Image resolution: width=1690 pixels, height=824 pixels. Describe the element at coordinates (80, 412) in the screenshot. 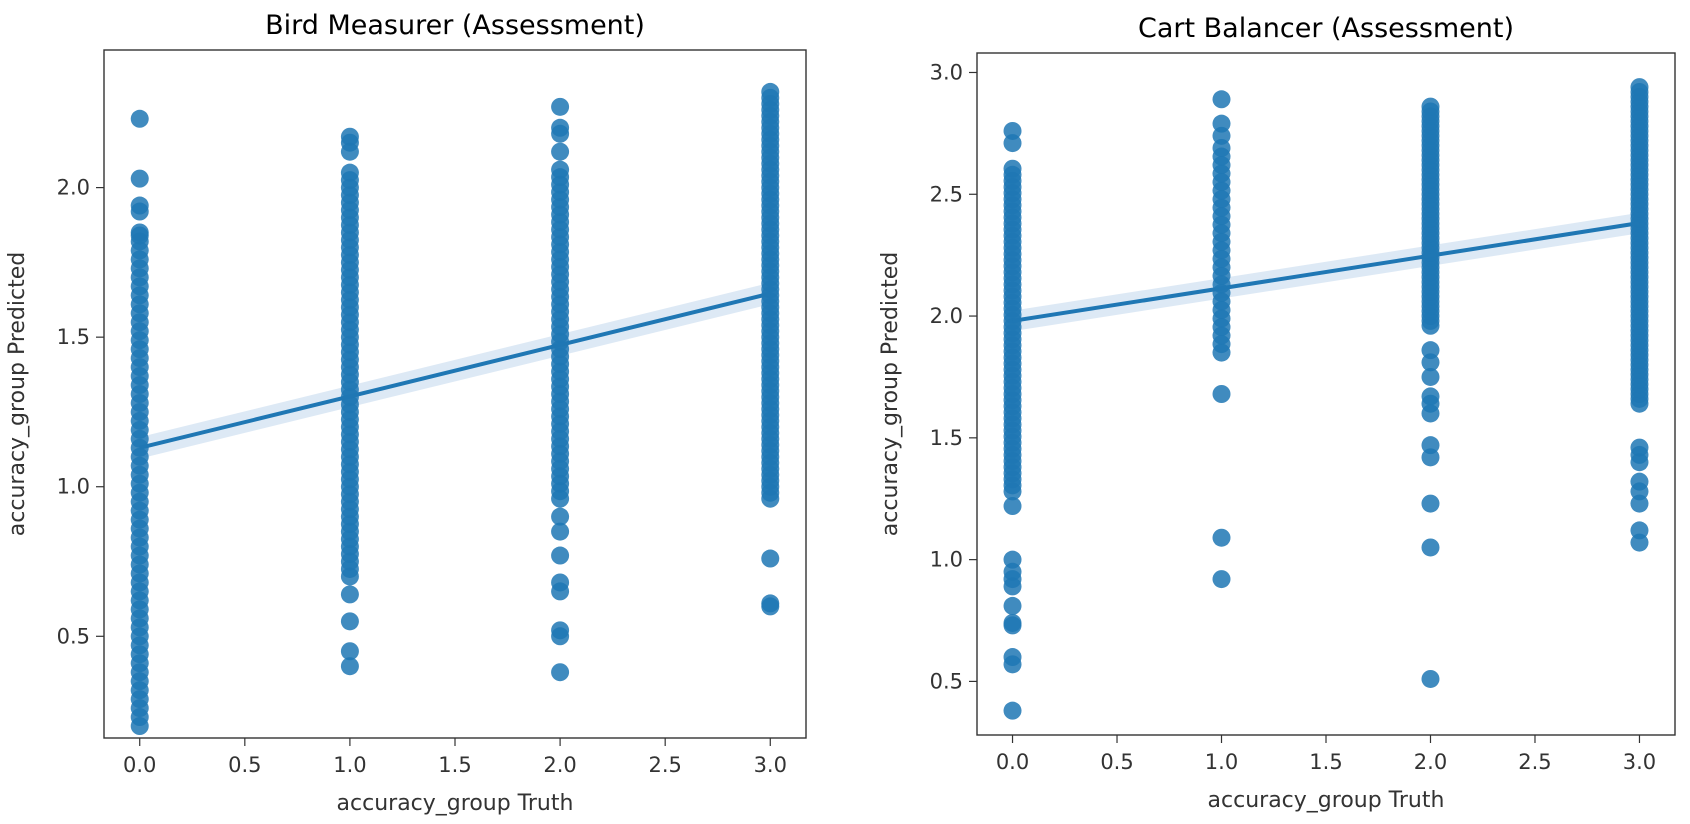

I see `bird-measurer-y-ticks: 0.5 1.0 1.5 2.0` at that location.